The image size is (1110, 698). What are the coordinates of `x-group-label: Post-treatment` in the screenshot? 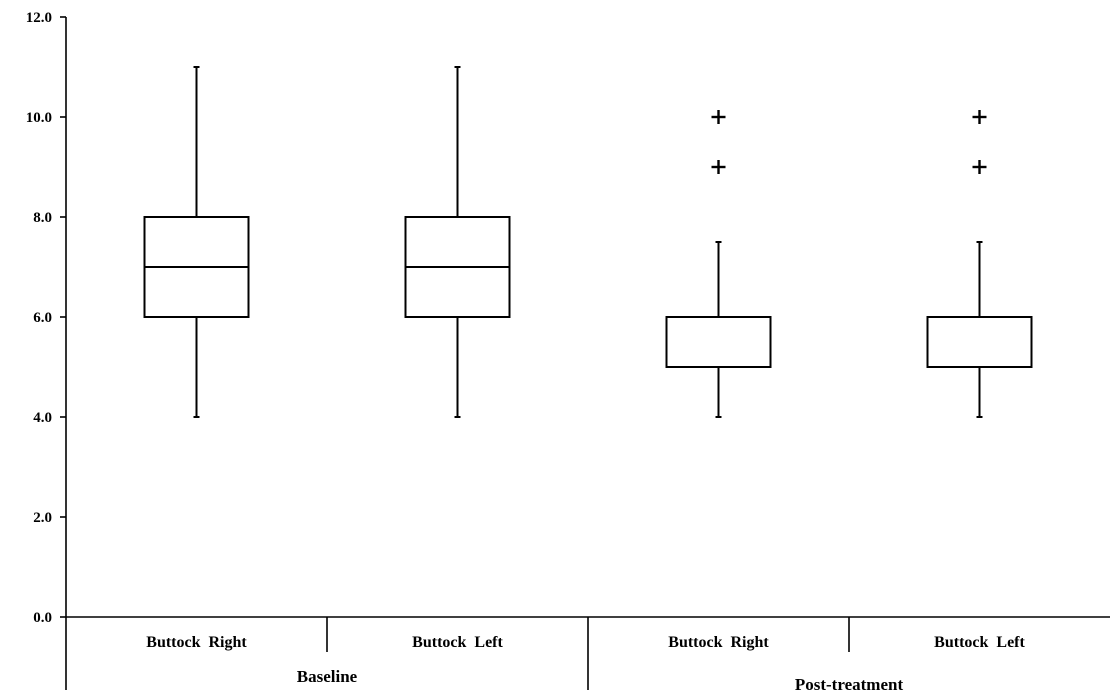 It's located at (849, 684).